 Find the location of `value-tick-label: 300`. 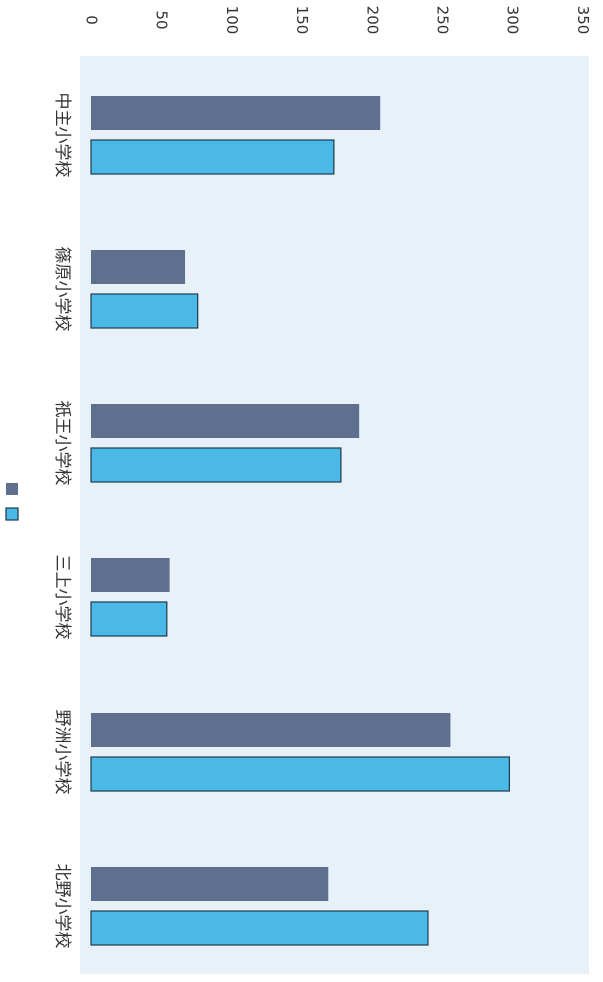

value-tick-label: 300 is located at coordinates (513, 20).